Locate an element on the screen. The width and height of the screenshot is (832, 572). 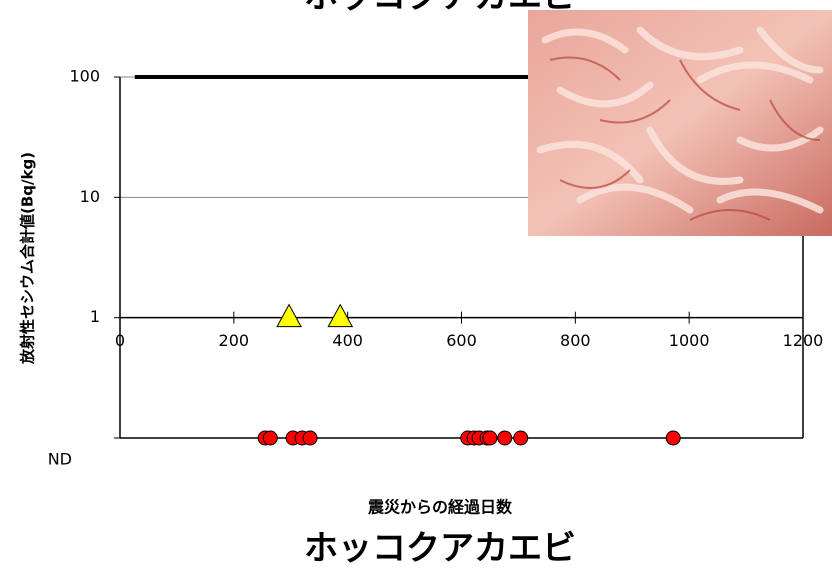
x-tick-label: 1200 is located at coordinates (803, 340).